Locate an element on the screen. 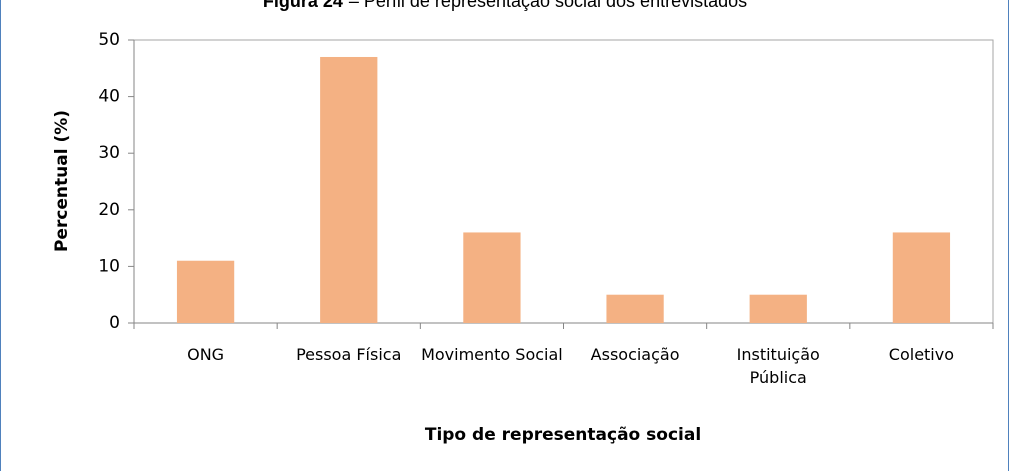 This screenshot has width=1009, height=471. x-axis-title: Tipo de representação social is located at coordinates (563, 435).